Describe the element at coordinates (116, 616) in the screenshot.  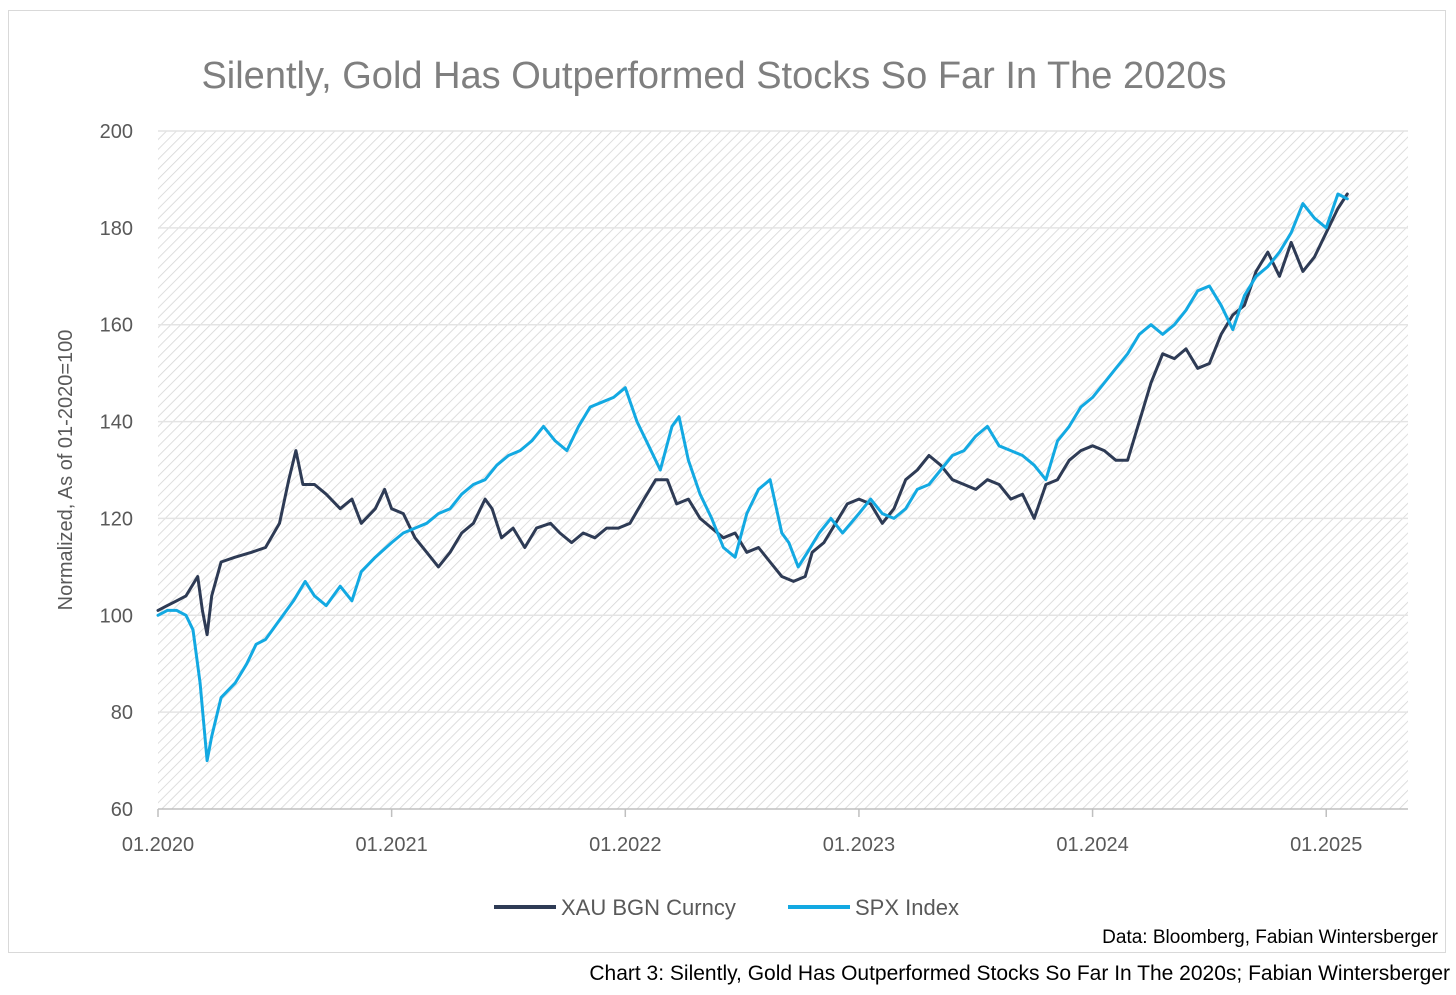
I see `y-tick-label: 100` at that location.